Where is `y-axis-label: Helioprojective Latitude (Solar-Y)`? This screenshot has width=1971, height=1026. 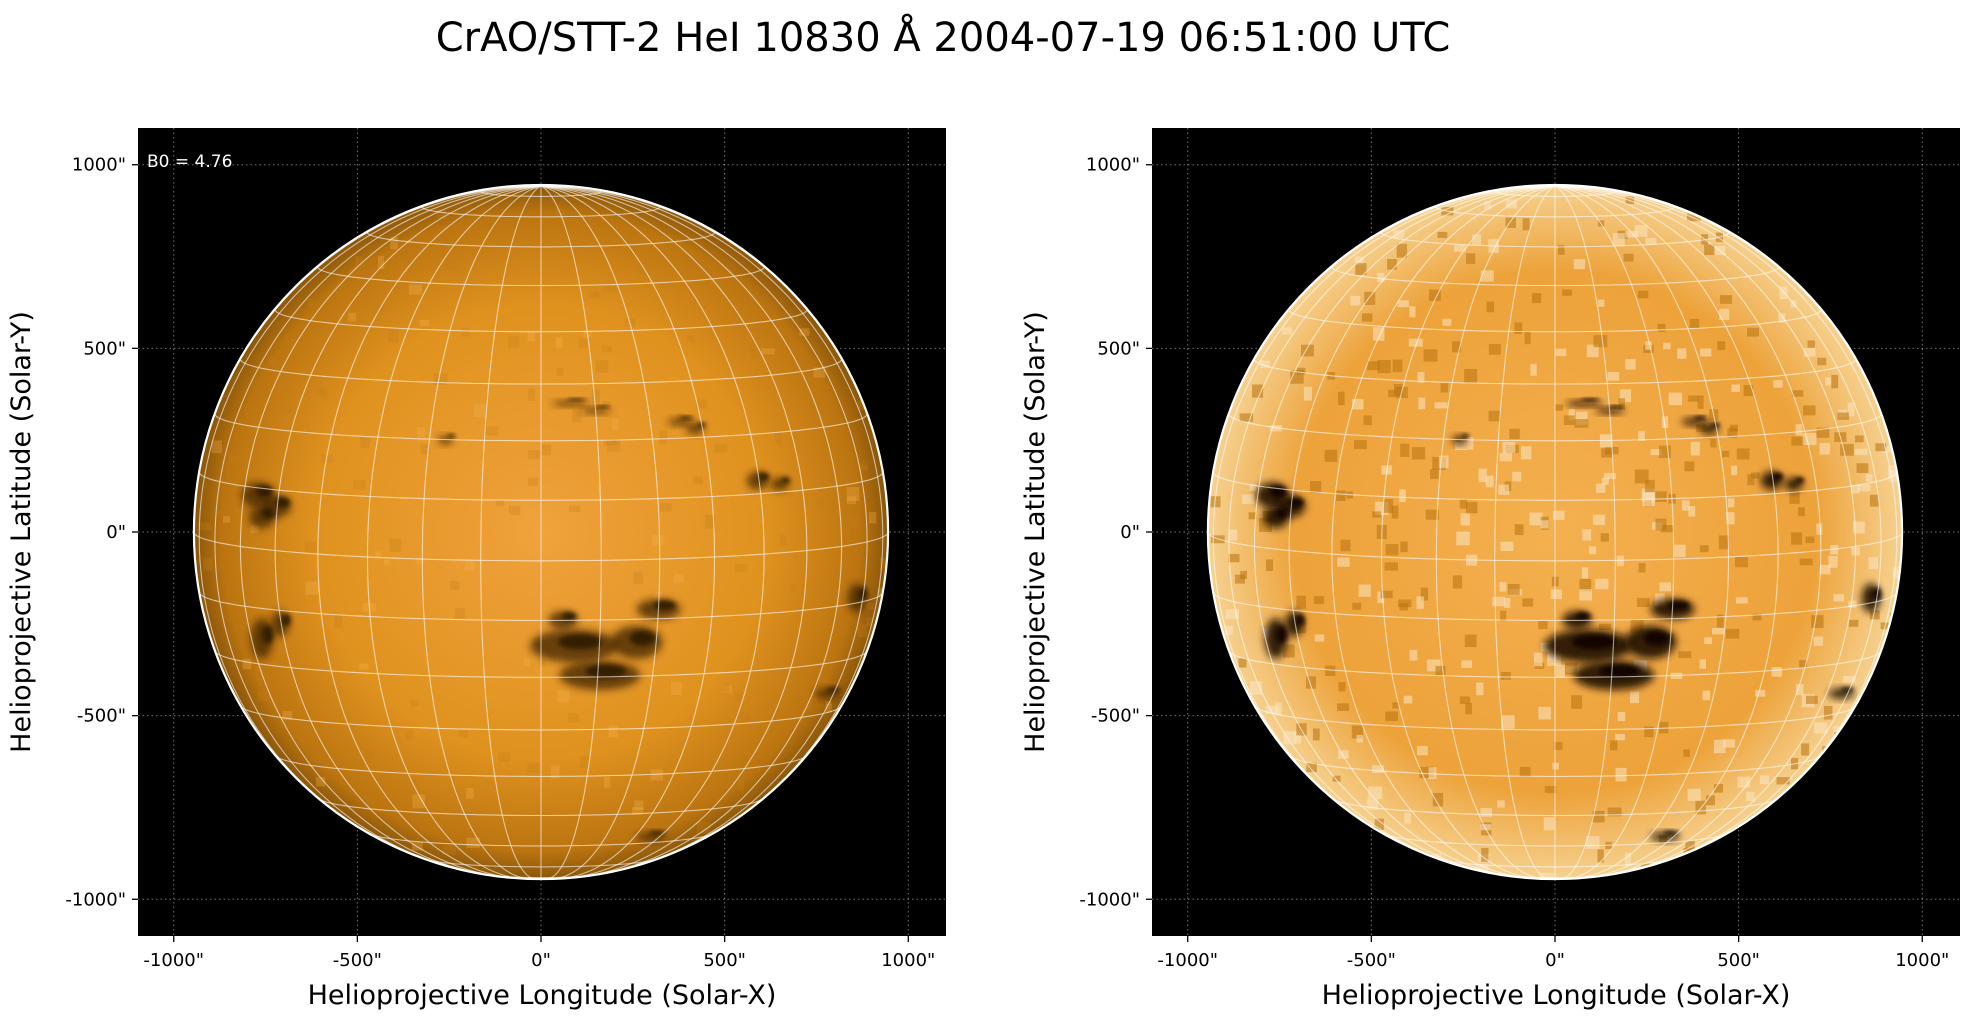
y-axis-label: Helioprojective Latitude (Solar-Y) is located at coordinates (21, 532).